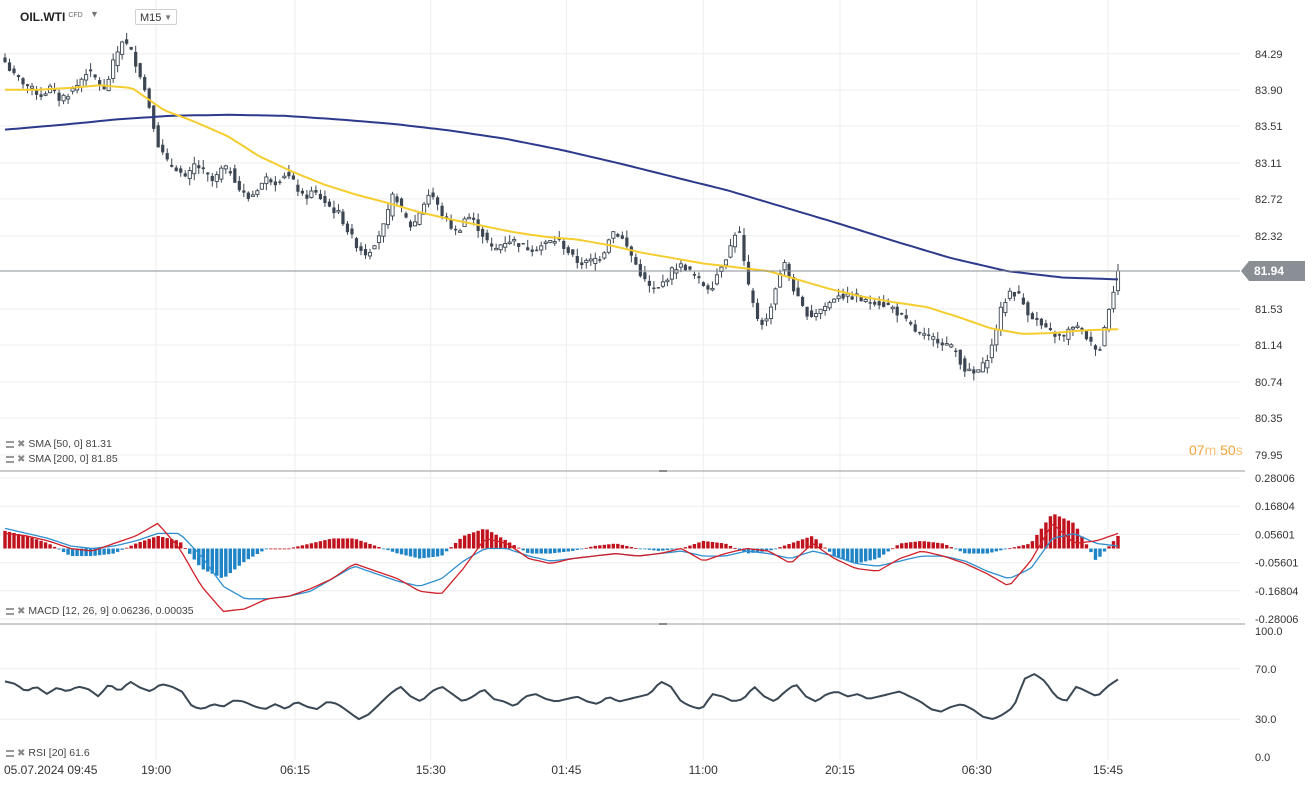 This screenshot has width=1315, height=787. What do you see at coordinates (156, 17) in the screenshot?
I see `timeframe-selector: M15 ▼` at bounding box center [156, 17].